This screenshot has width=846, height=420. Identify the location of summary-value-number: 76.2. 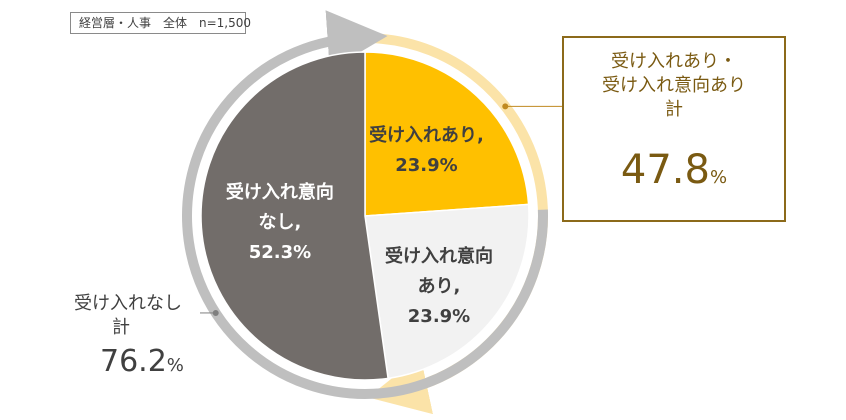
(133, 361).